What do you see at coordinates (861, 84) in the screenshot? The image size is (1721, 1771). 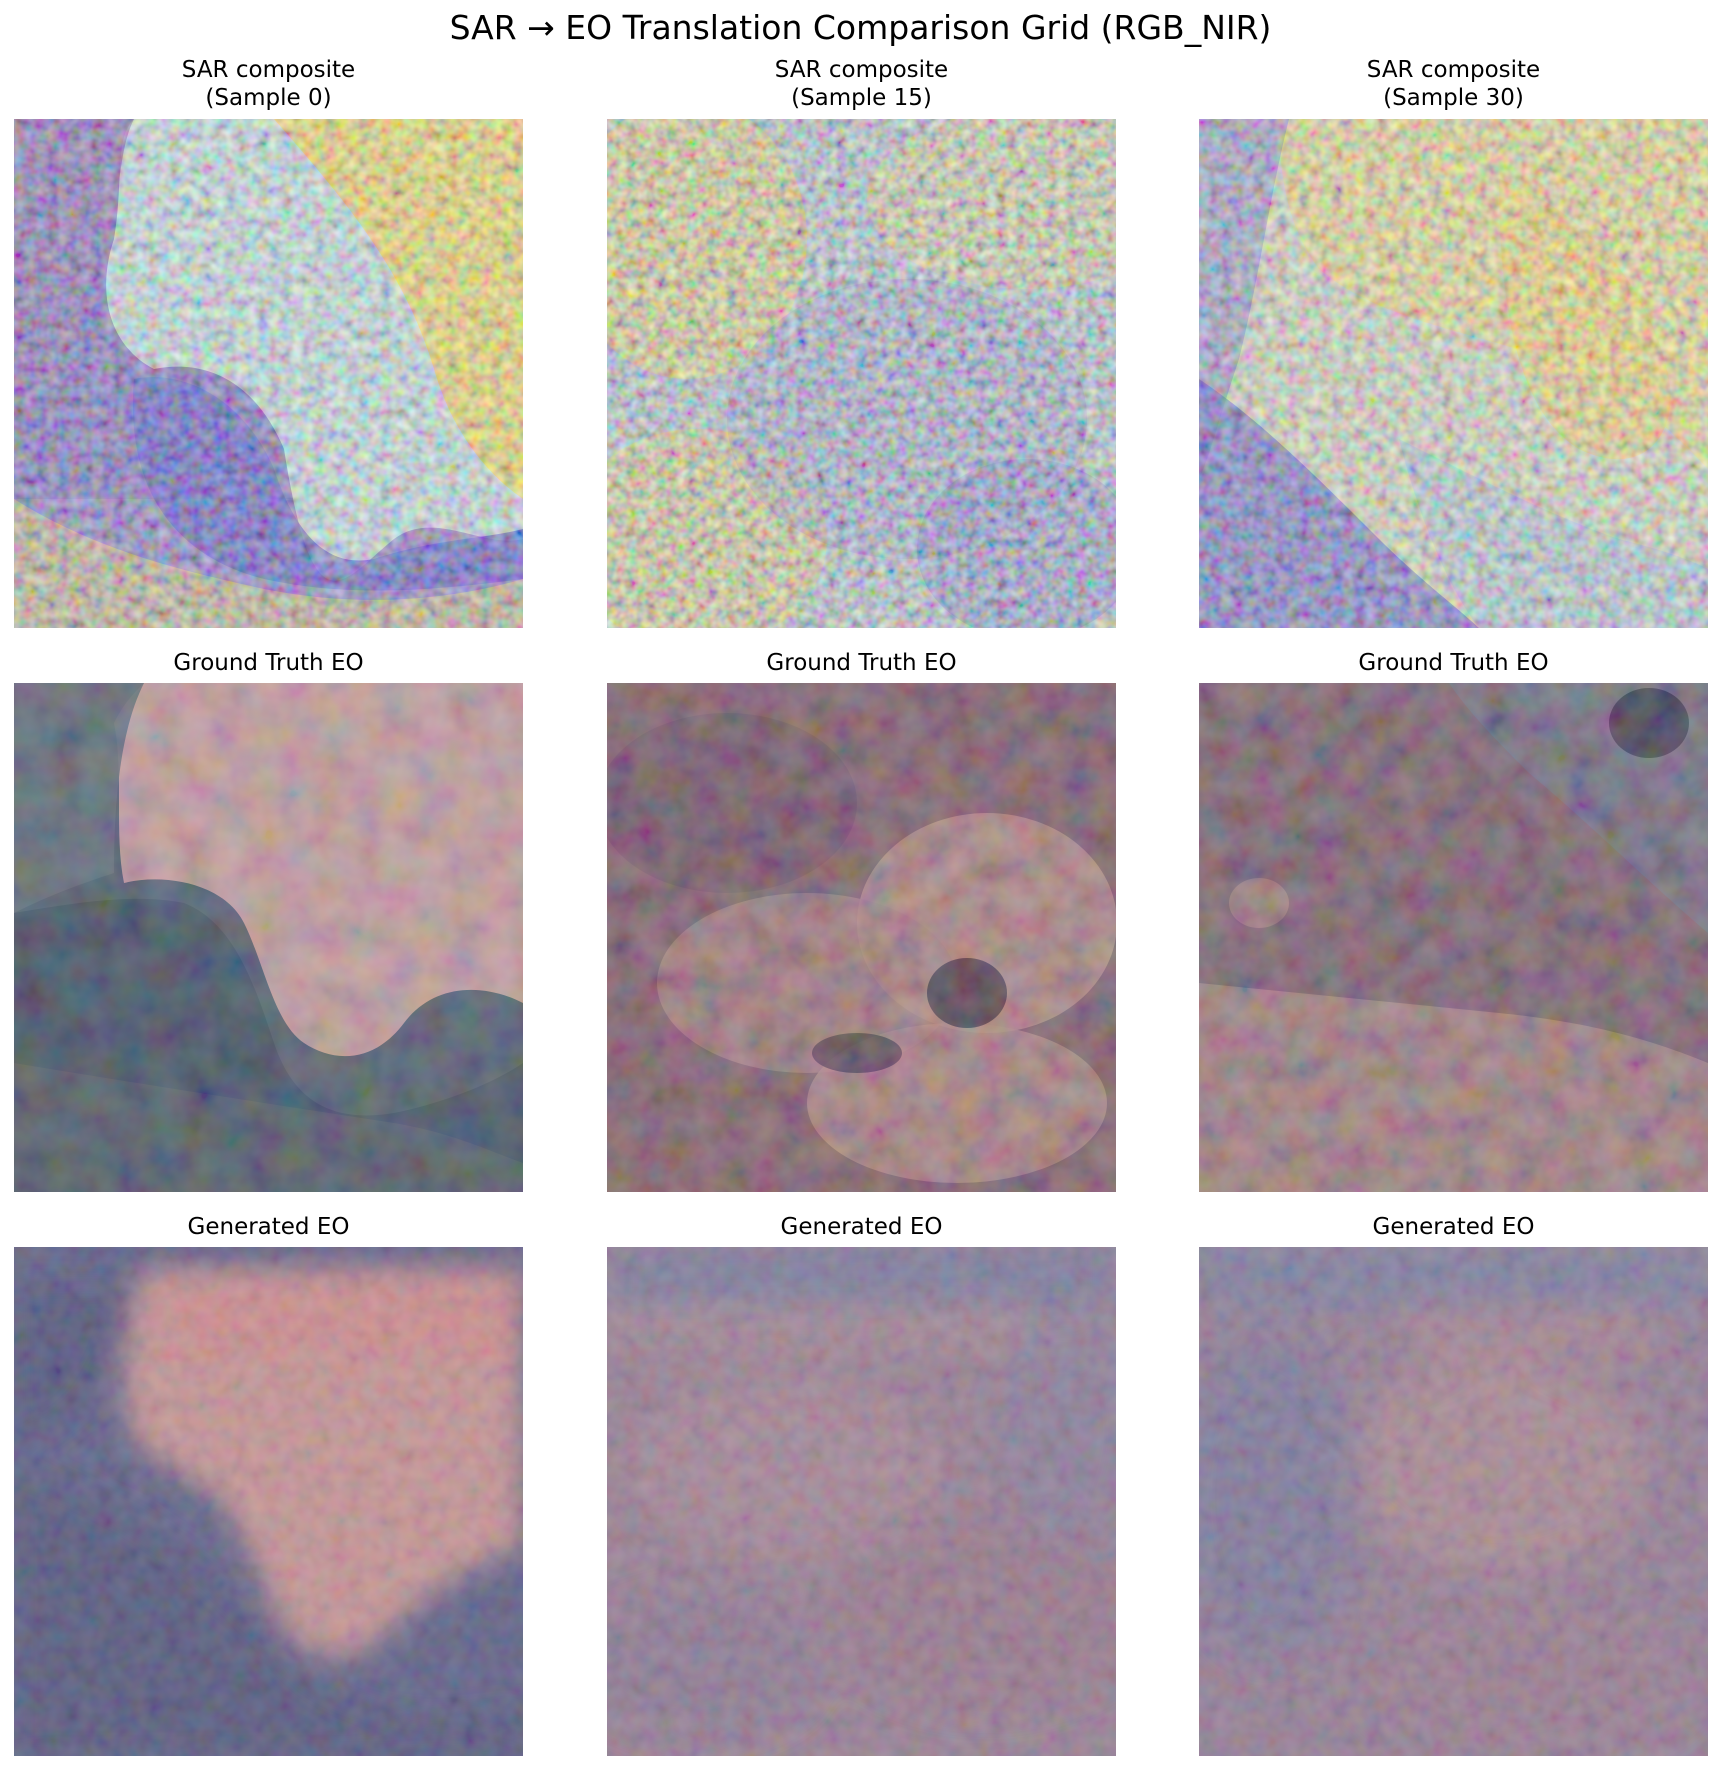 I see `panel-title-sar-sample-15: SAR composite (Sample 15)` at bounding box center [861, 84].